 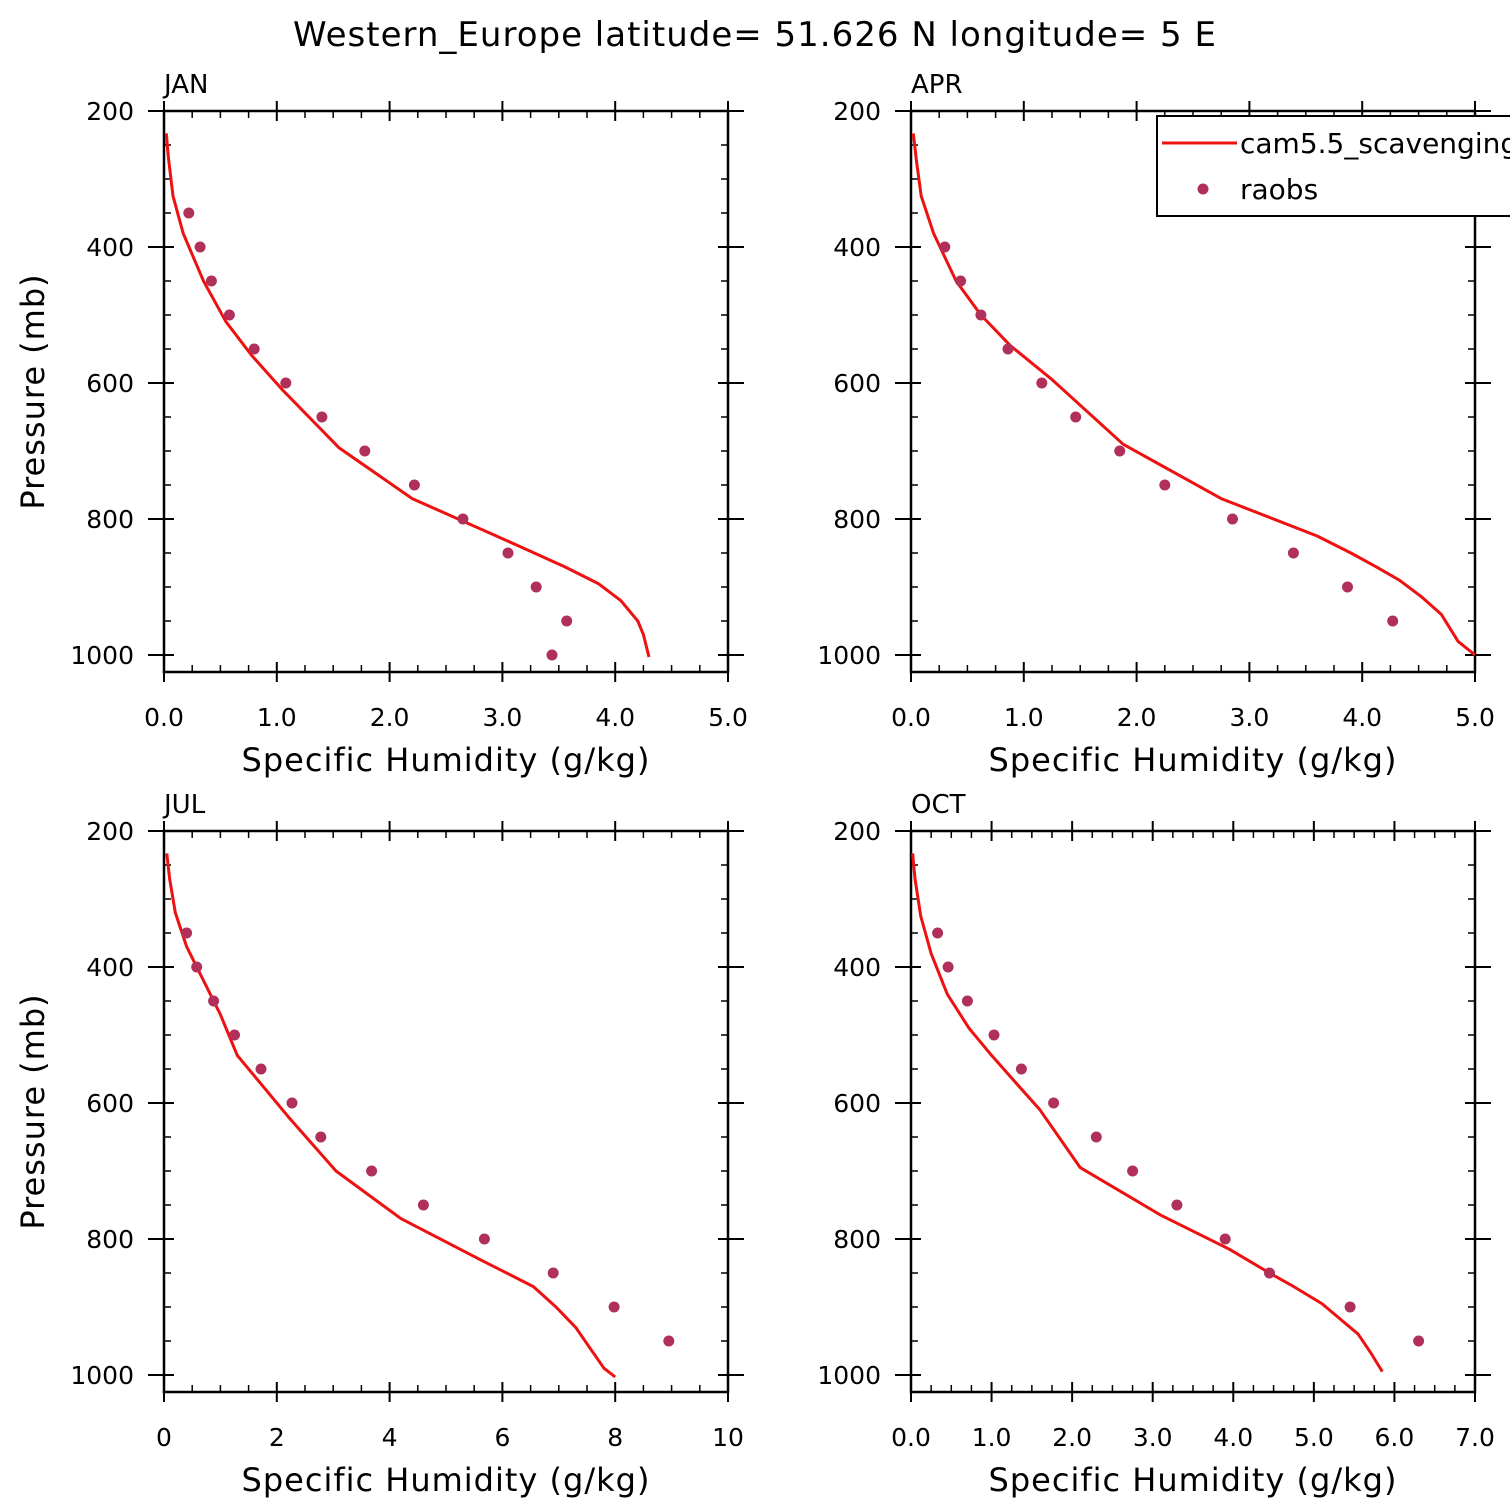 What do you see at coordinates (937, 85) in the screenshot?
I see `panel-label: APR` at bounding box center [937, 85].